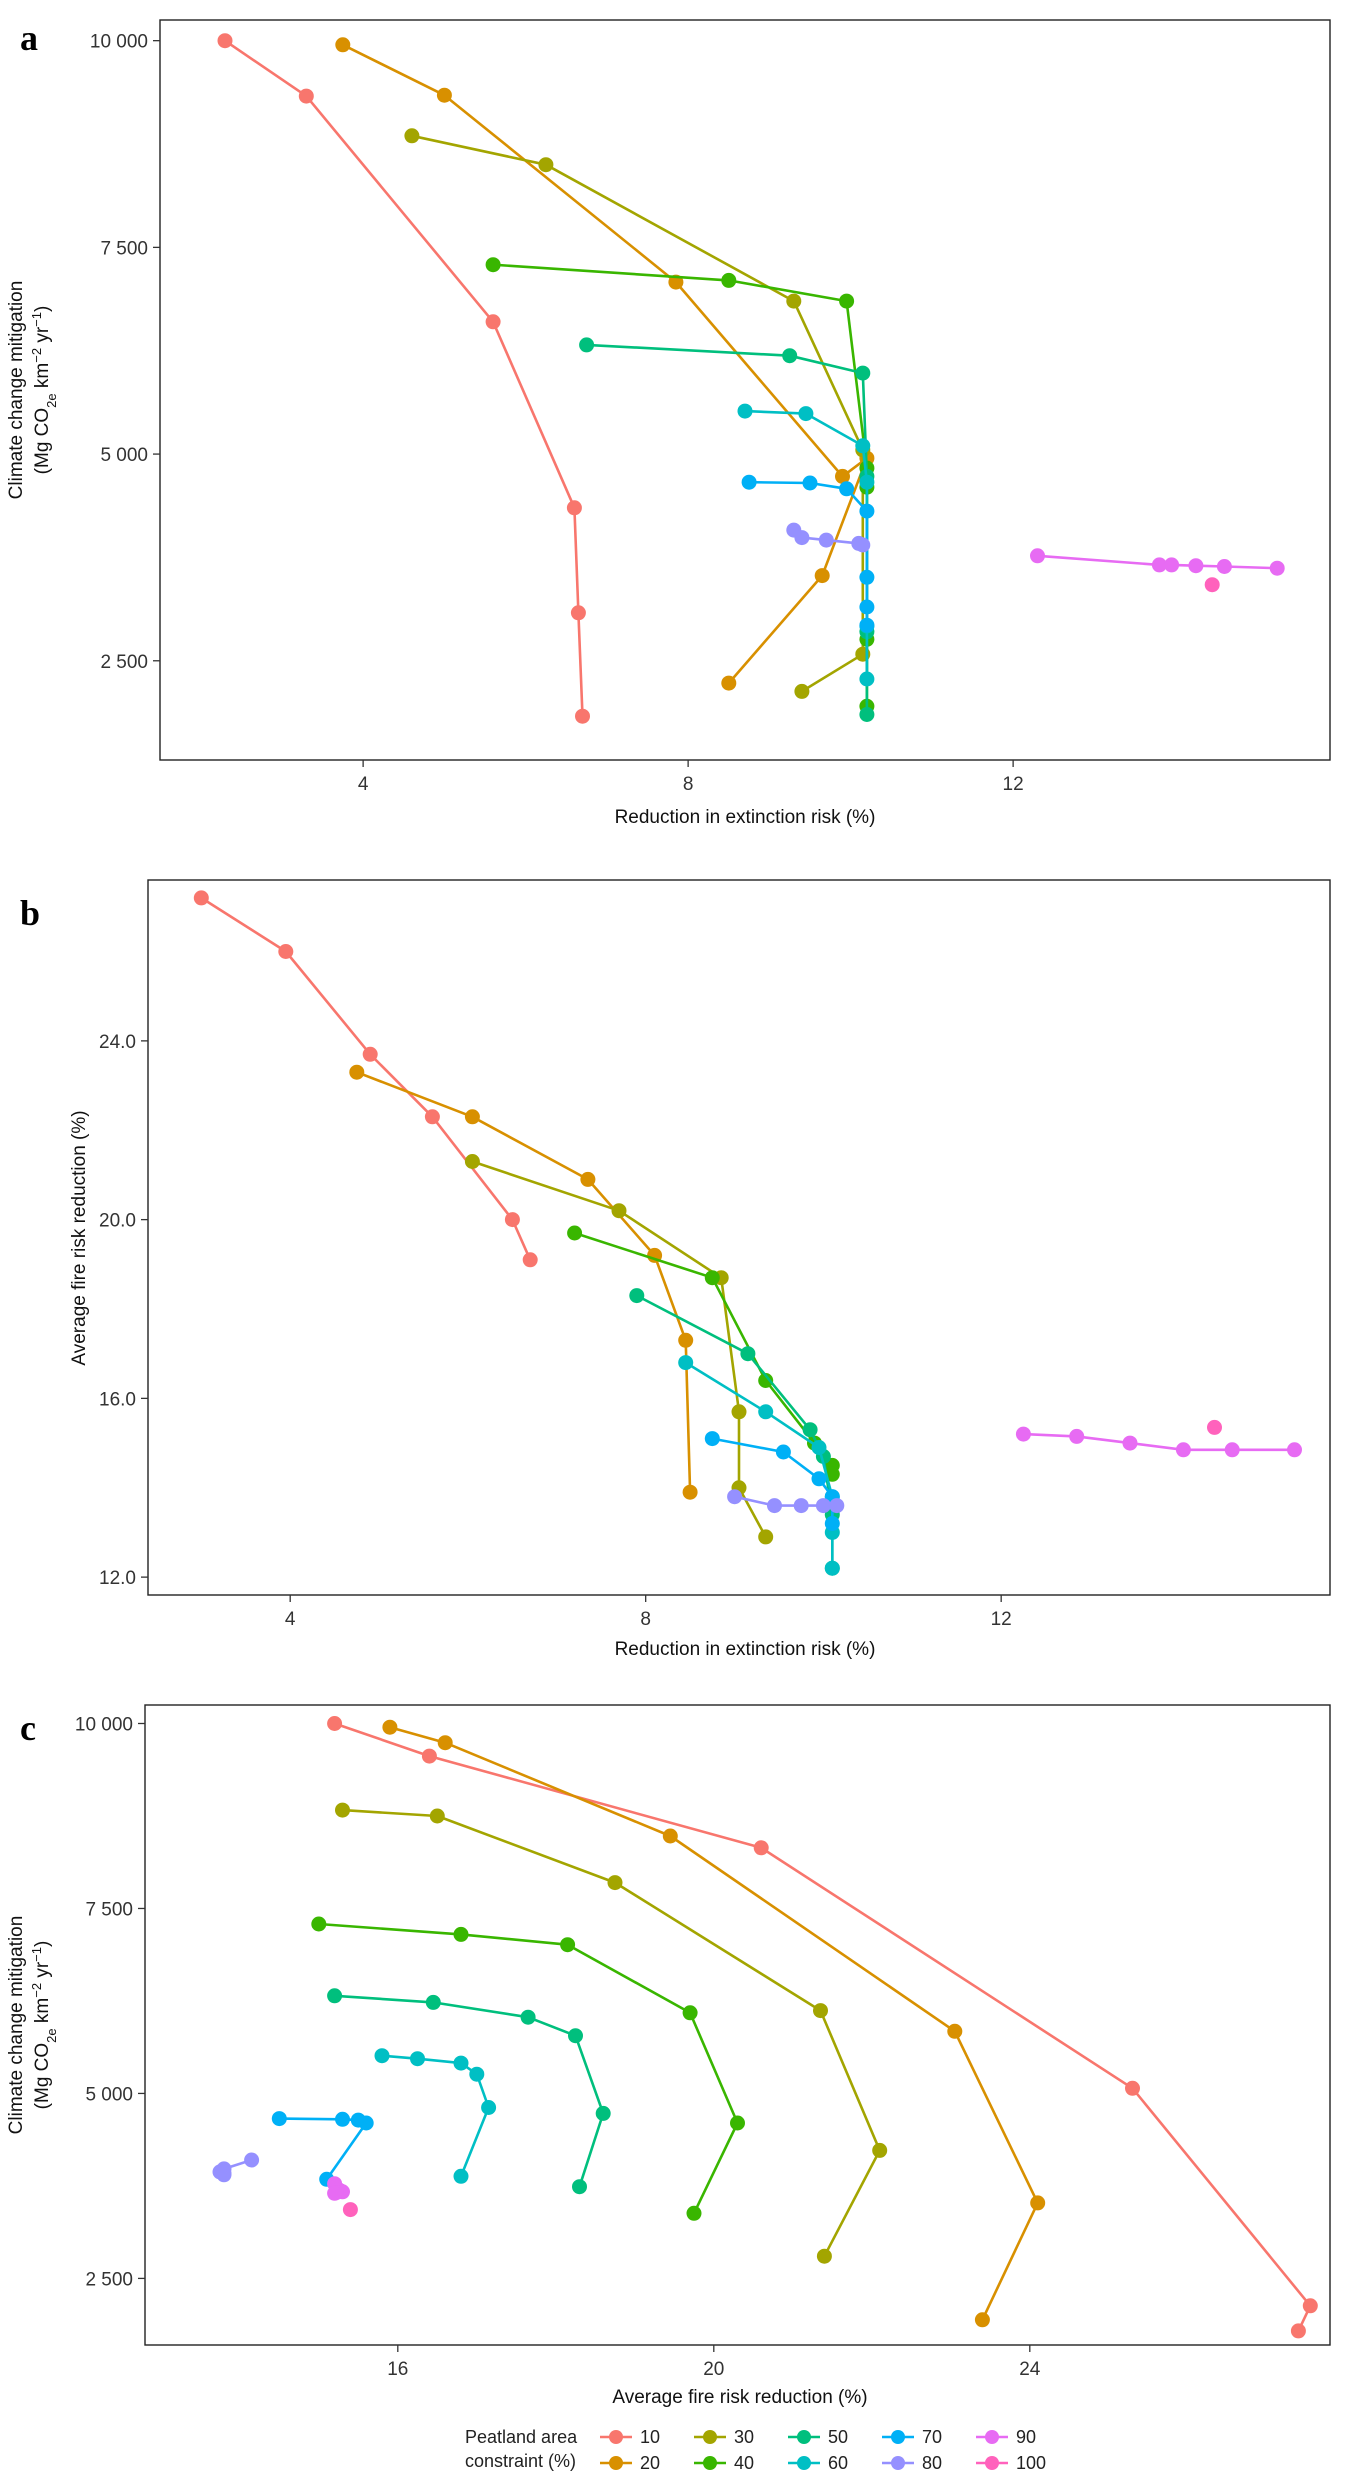 Image resolution: width=1350 pixels, height=2483 pixels. Describe the element at coordinates (44, 390) in the screenshot. I see `panel-a-y-axis-title-line2: (Mg CO2e km−2 yr−1)` at that location.